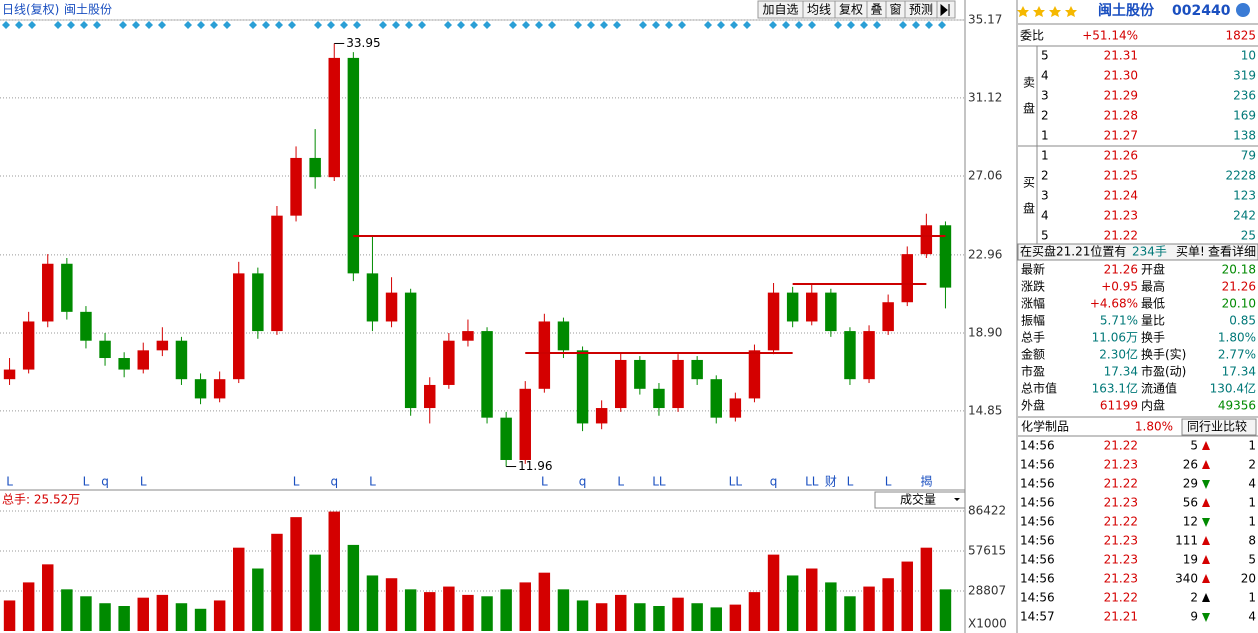  I want to click on level-price: 21.22, so click(1121, 236).